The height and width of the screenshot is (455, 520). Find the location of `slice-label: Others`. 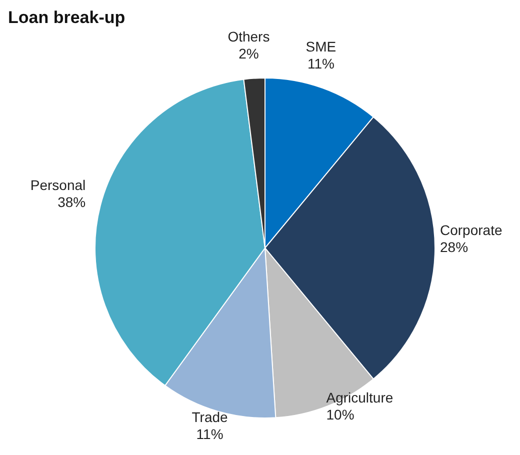

slice-label: Others is located at coordinates (249, 36).